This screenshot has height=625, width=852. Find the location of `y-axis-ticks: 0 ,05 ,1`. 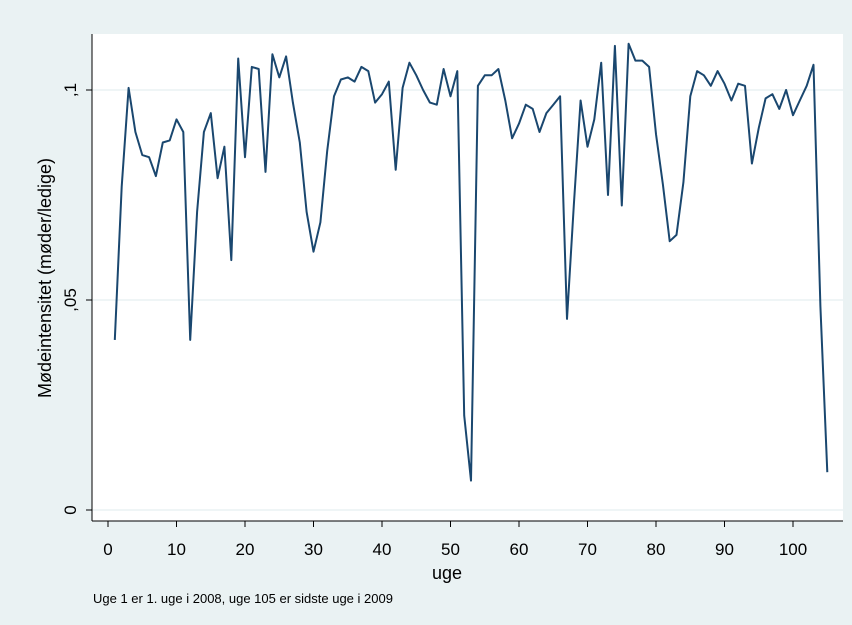

y-axis-ticks: 0 ,05 ,1 is located at coordinates (76, 299).